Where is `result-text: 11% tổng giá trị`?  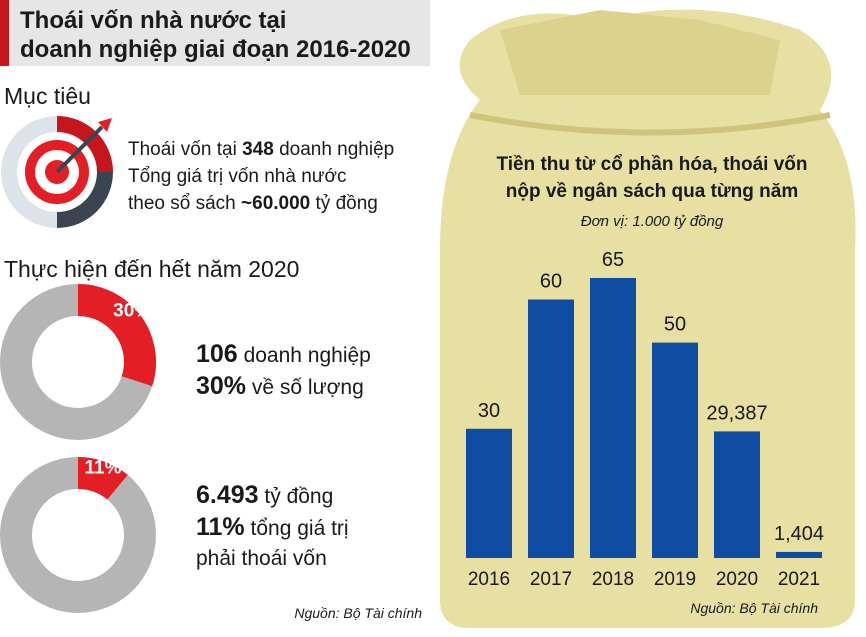
result-text: 11% tổng giá trị is located at coordinates (272, 527).